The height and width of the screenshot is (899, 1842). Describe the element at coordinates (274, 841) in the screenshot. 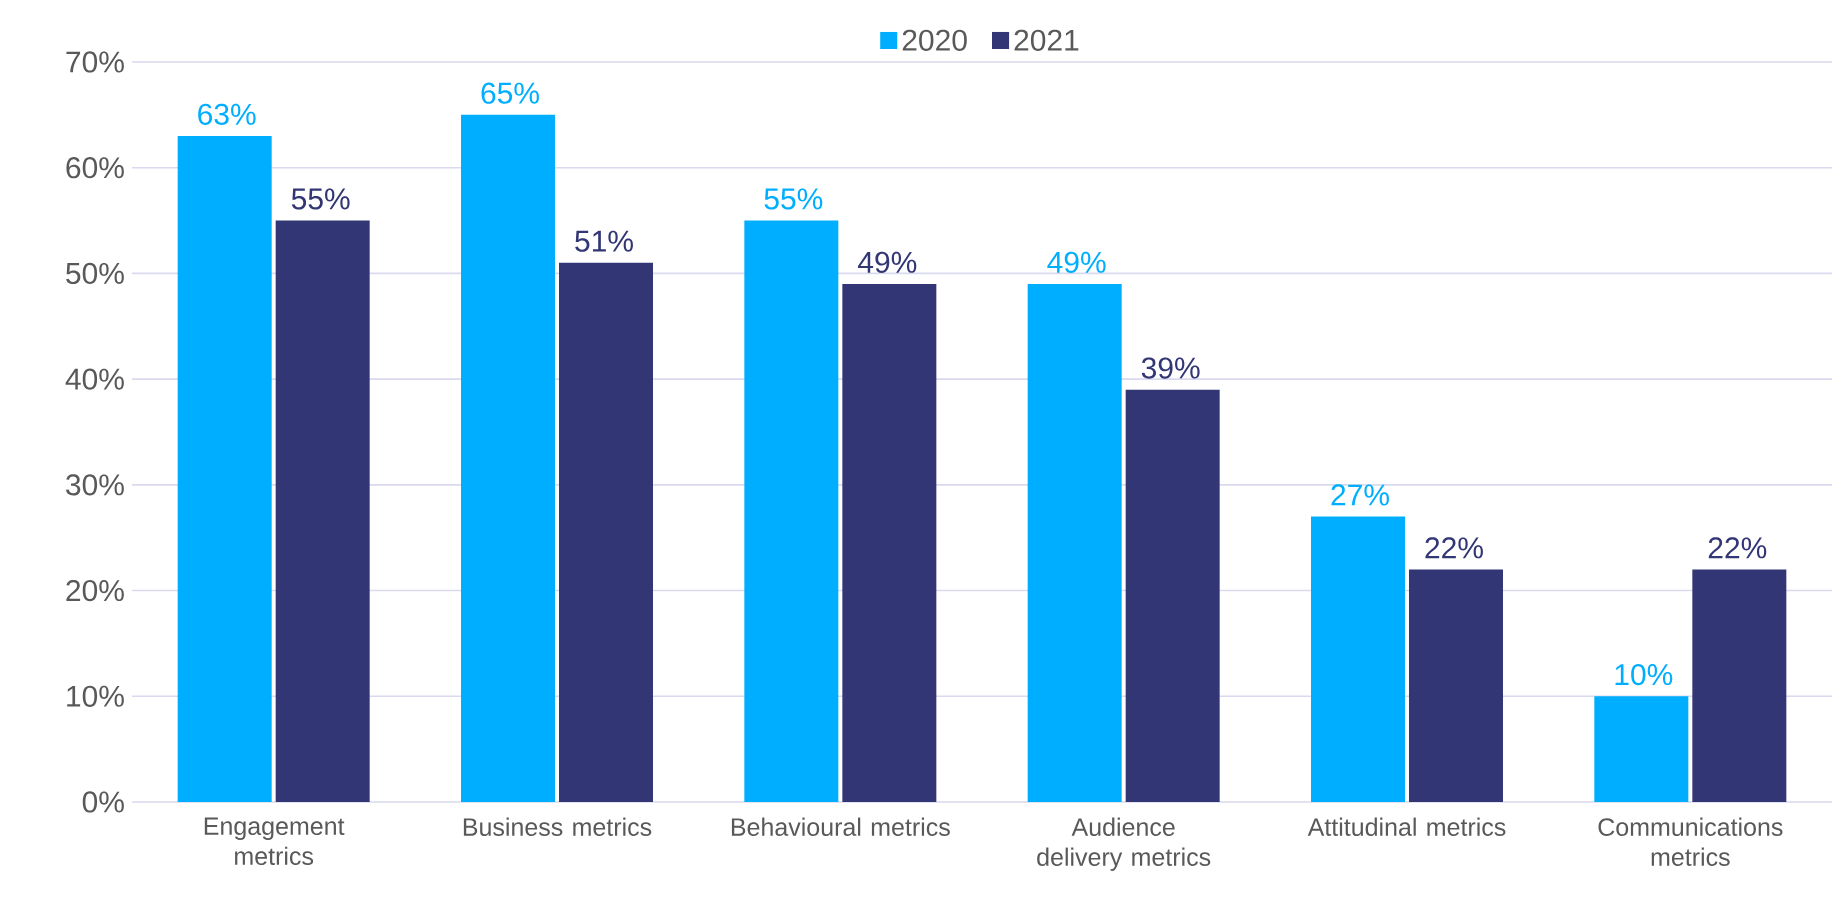

I see `x-tick-label: Engagement metrics` at that location.